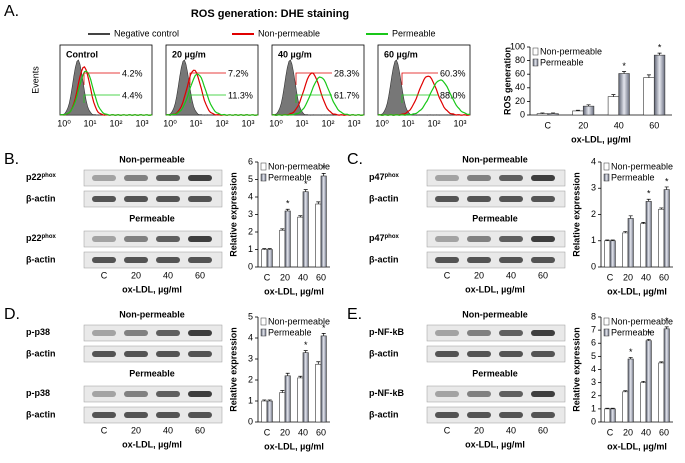 This screenshot has width=685, height=463. Describe the element at coordinates (250, 316) in the screenshot. I see `y-tick-label: 5` at that location.